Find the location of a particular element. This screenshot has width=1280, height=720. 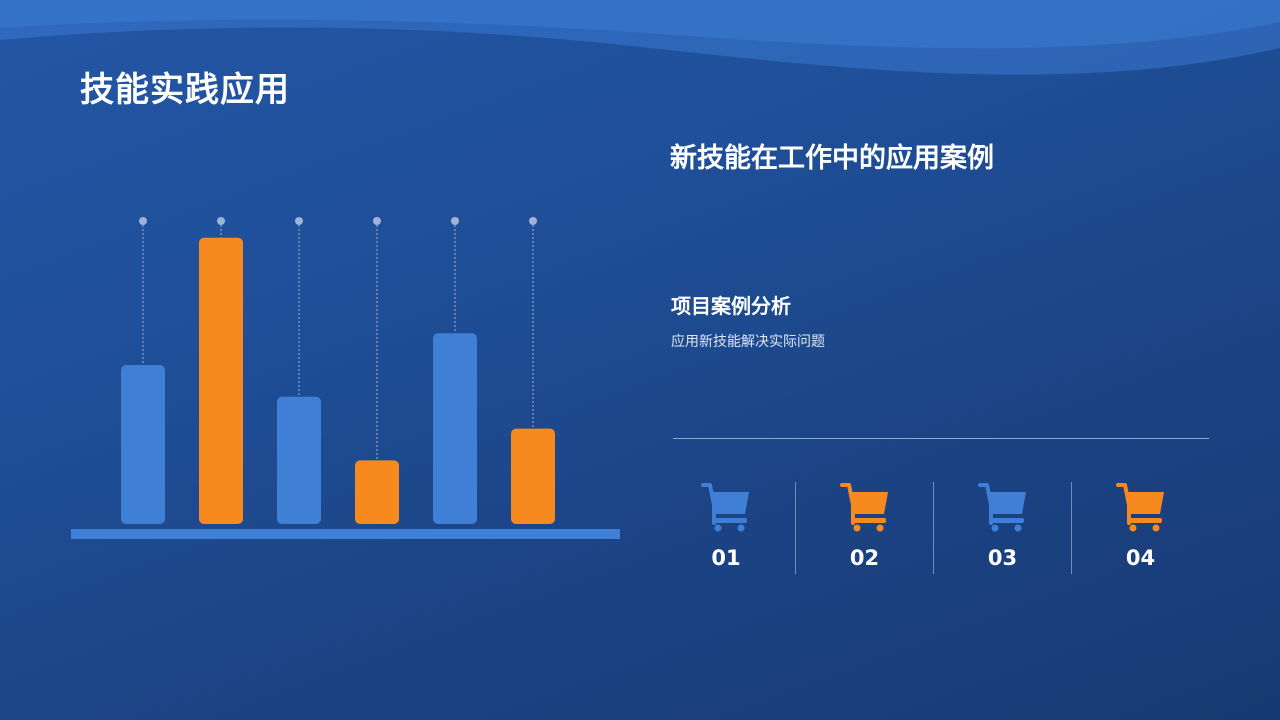

list-item: 02 is located at coordinates (864, 528).